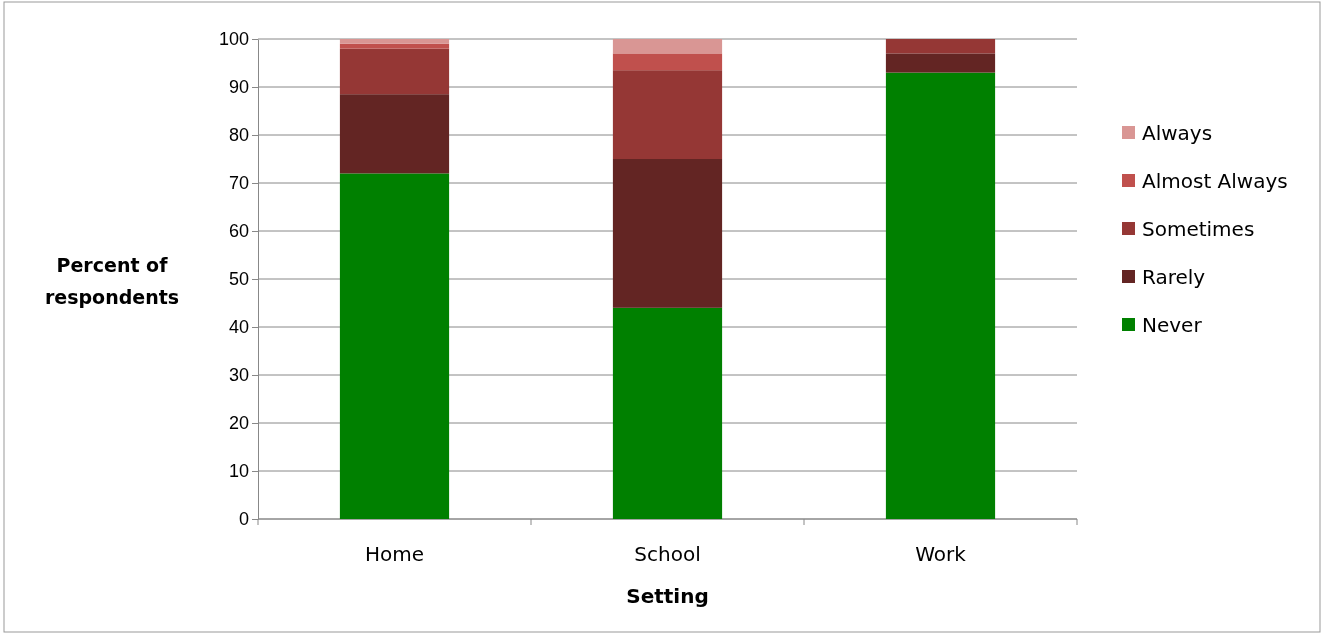  What do you see at coordinates (238, 423) in the screenshot?
I see `y-tick-label: 20` at bounding box center [238, 423].